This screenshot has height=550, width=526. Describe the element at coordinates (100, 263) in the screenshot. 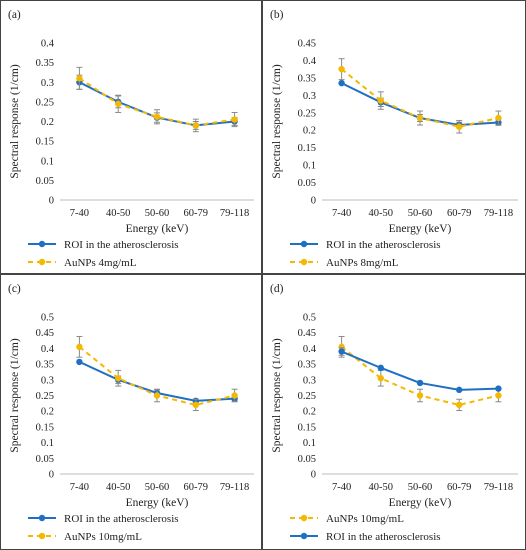

I see `legend-label: AuNPs 4mg/mL` at that location.